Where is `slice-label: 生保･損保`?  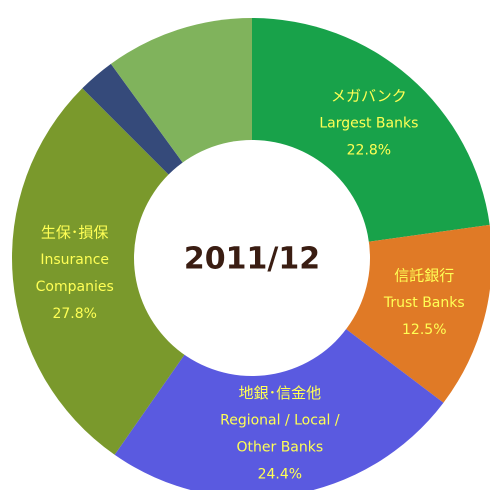 slice-label: 生保･損保 is located at coordinates (75, 233).